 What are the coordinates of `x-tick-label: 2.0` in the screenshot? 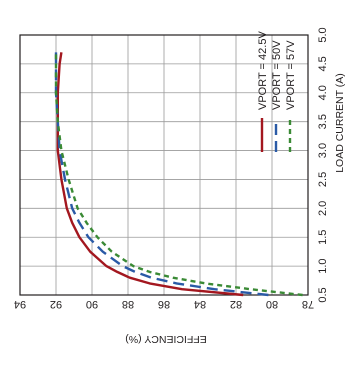 It's located at (323, 208).